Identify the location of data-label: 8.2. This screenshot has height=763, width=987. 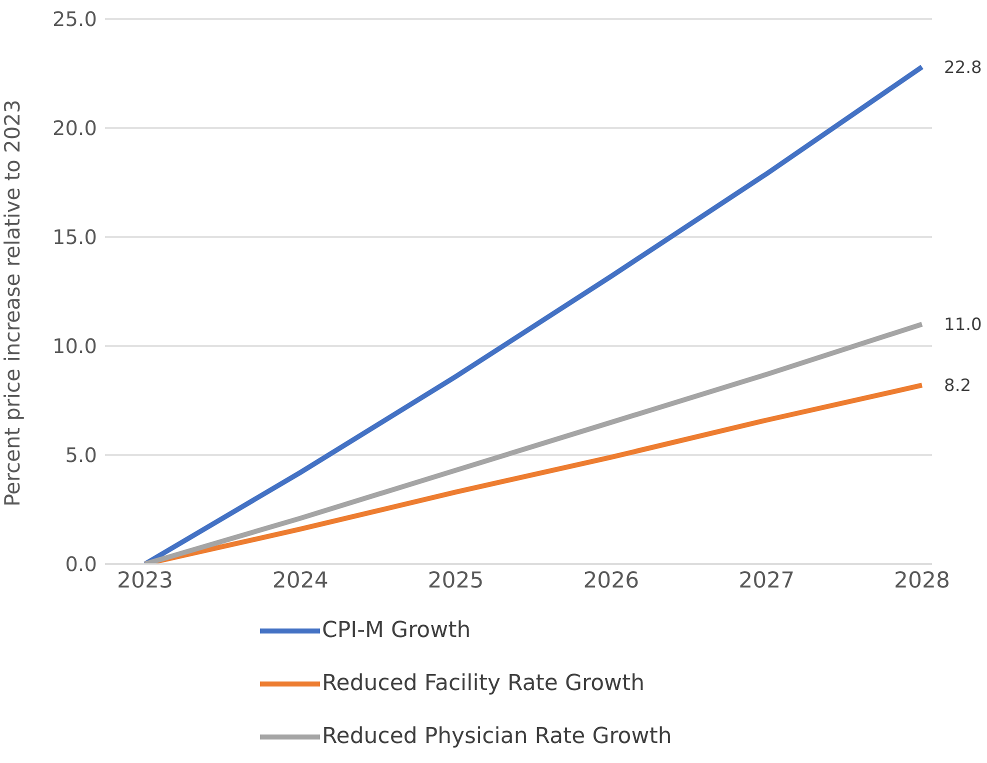
(958, 386).